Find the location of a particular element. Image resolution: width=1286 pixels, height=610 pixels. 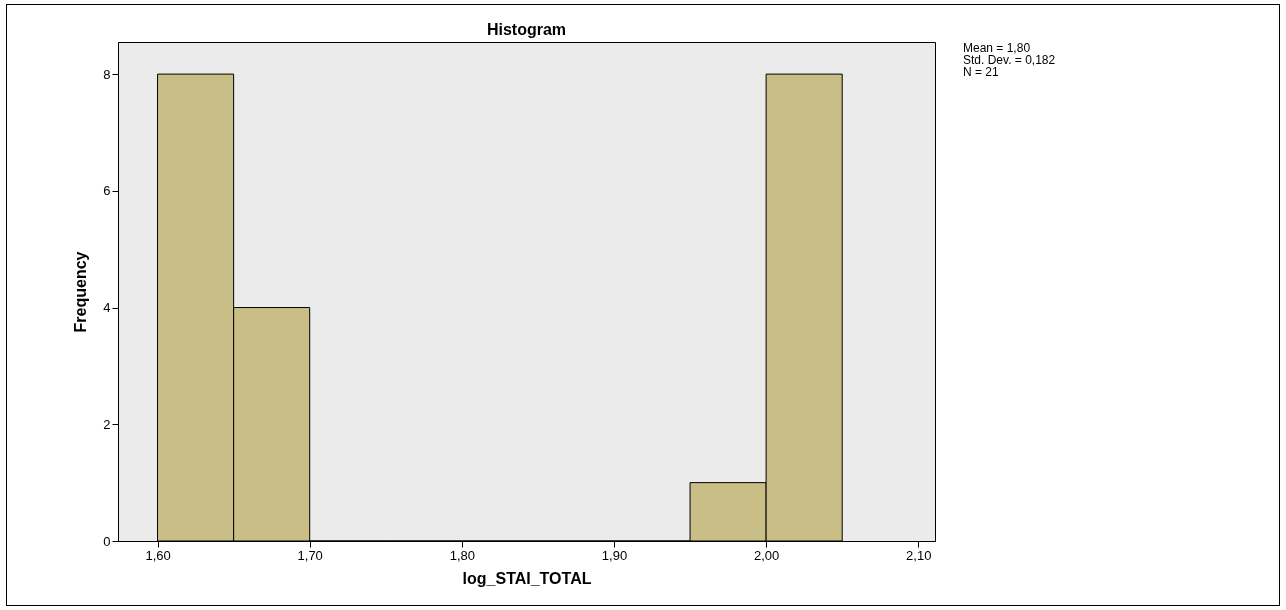

chart-title: Histogram is located at coordinates (526, 29).